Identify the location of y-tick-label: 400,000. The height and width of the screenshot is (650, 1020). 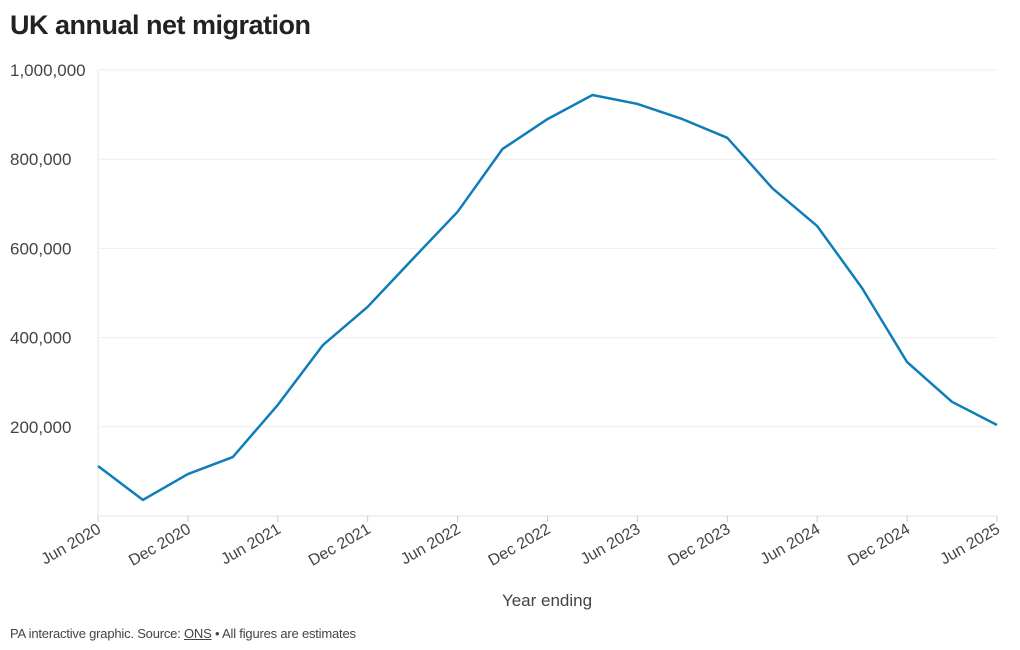
(40, 338).